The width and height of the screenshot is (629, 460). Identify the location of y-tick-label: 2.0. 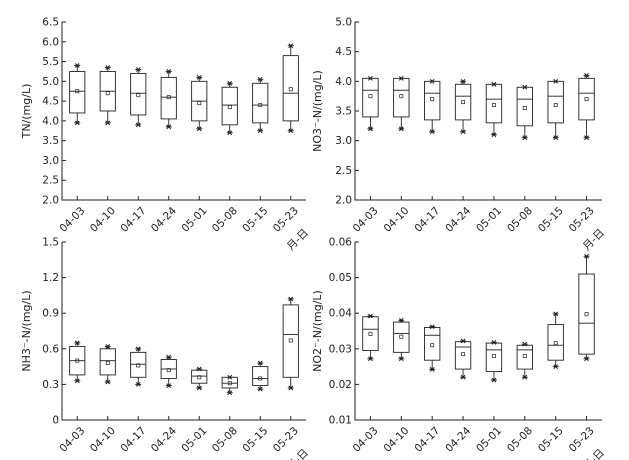
(50, 201).